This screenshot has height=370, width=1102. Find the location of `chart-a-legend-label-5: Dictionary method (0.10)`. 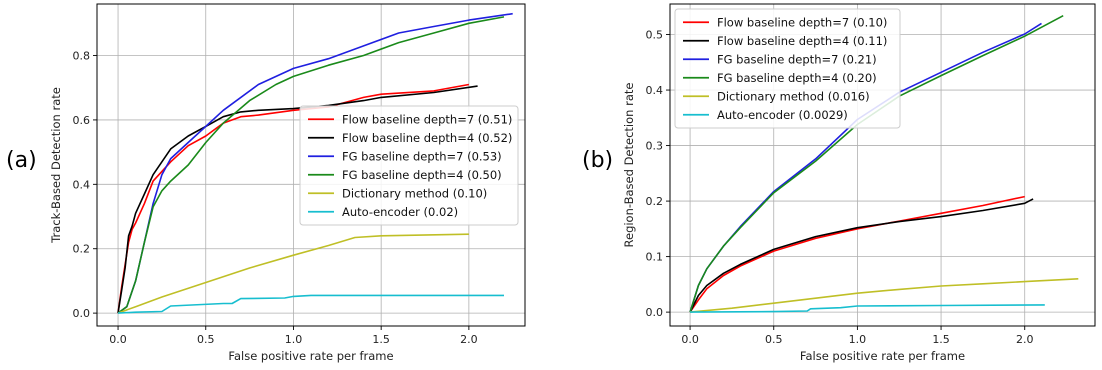

chart-a-legend-label-5: Dictionary method (0.10) is located at coordinates (414, 193).